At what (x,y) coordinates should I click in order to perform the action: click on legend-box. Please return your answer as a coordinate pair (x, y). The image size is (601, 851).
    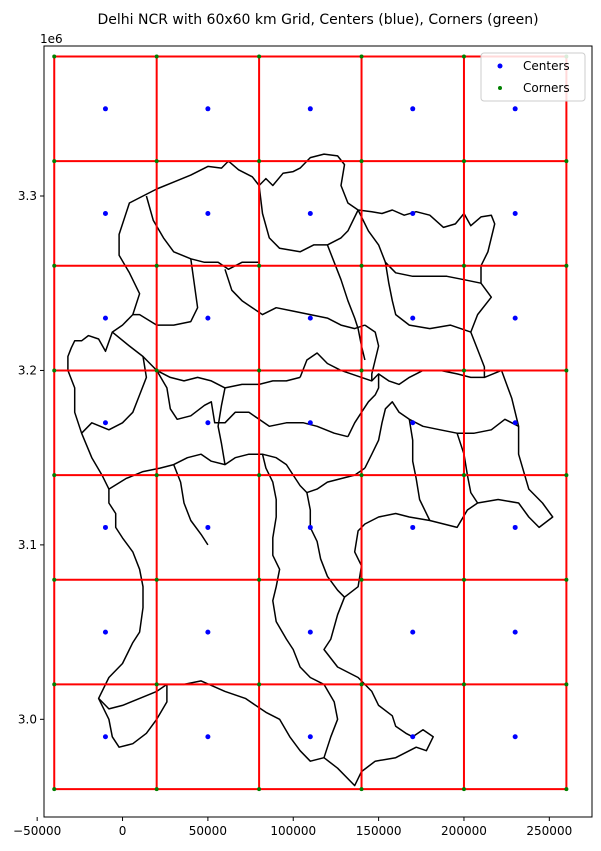
    Looking at the image, I should click on (533, 77).